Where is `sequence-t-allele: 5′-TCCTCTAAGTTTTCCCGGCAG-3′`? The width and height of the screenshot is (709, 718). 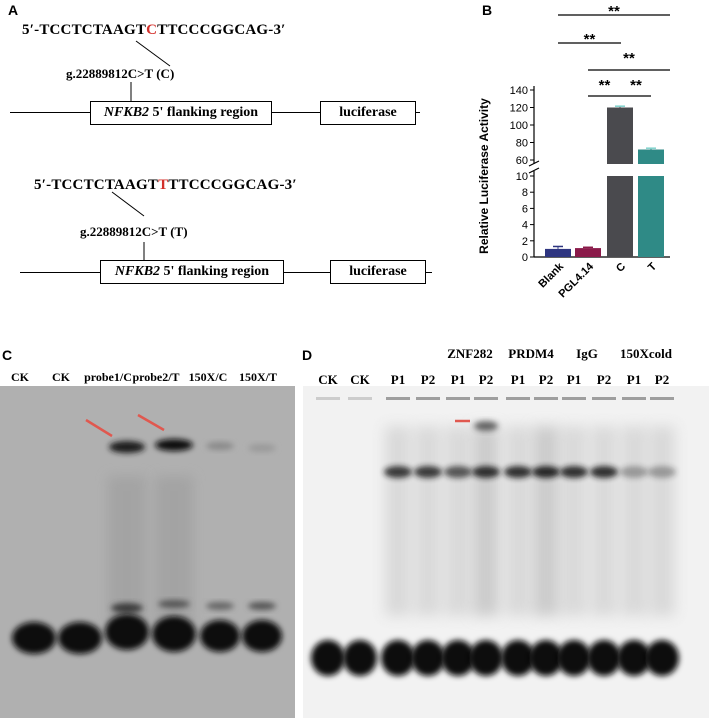 sequence-t-allele: 5′-TCCTCTAAGTTTTCCCGGCAG-3′ is located at coordinates (165, 185).